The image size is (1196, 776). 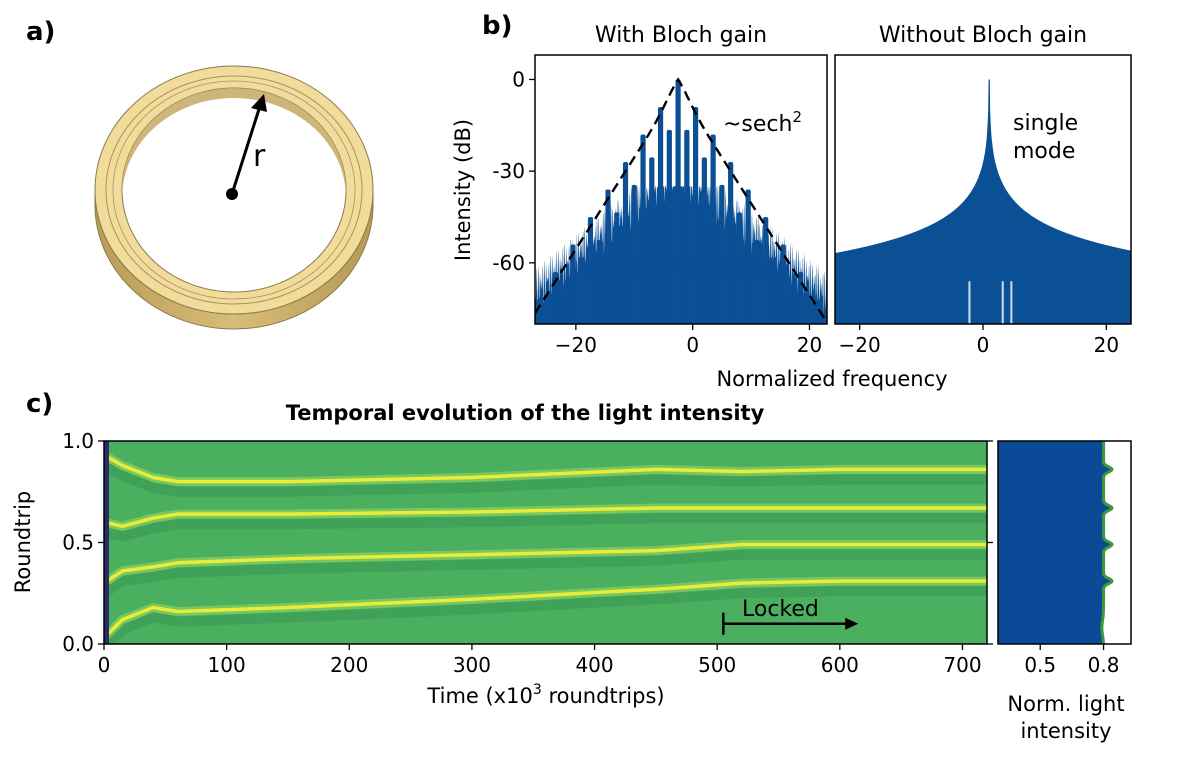 I want to click on ring-groove-inner, so click(x=234, y=190).